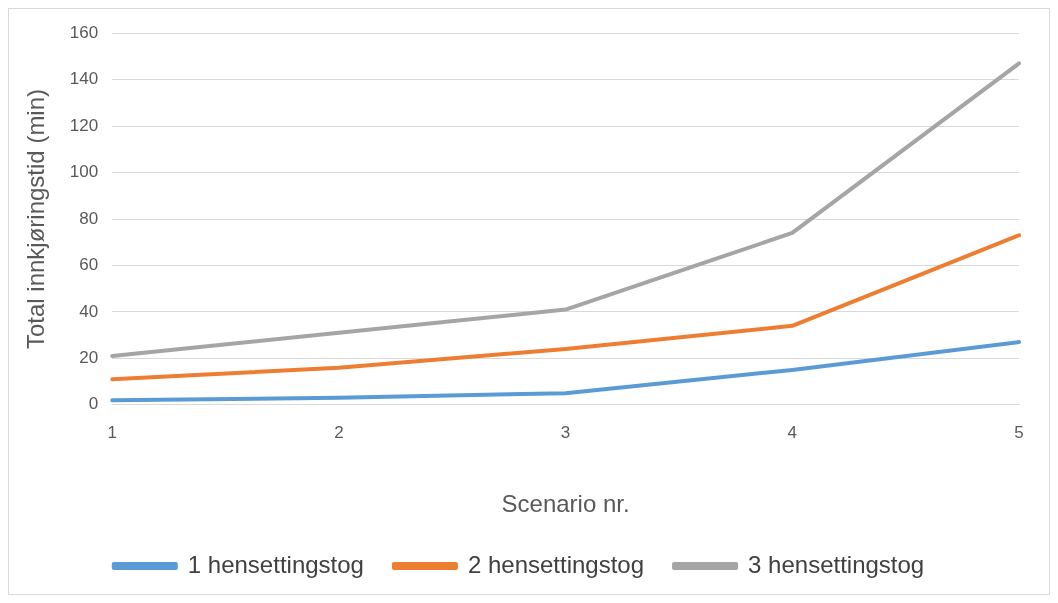 This screenshot has height=603, width=1058. What do you see at coordinates (84, 32) in the screenshot?
I see `y-tick-label: 160` at bounding box center [84, 32].